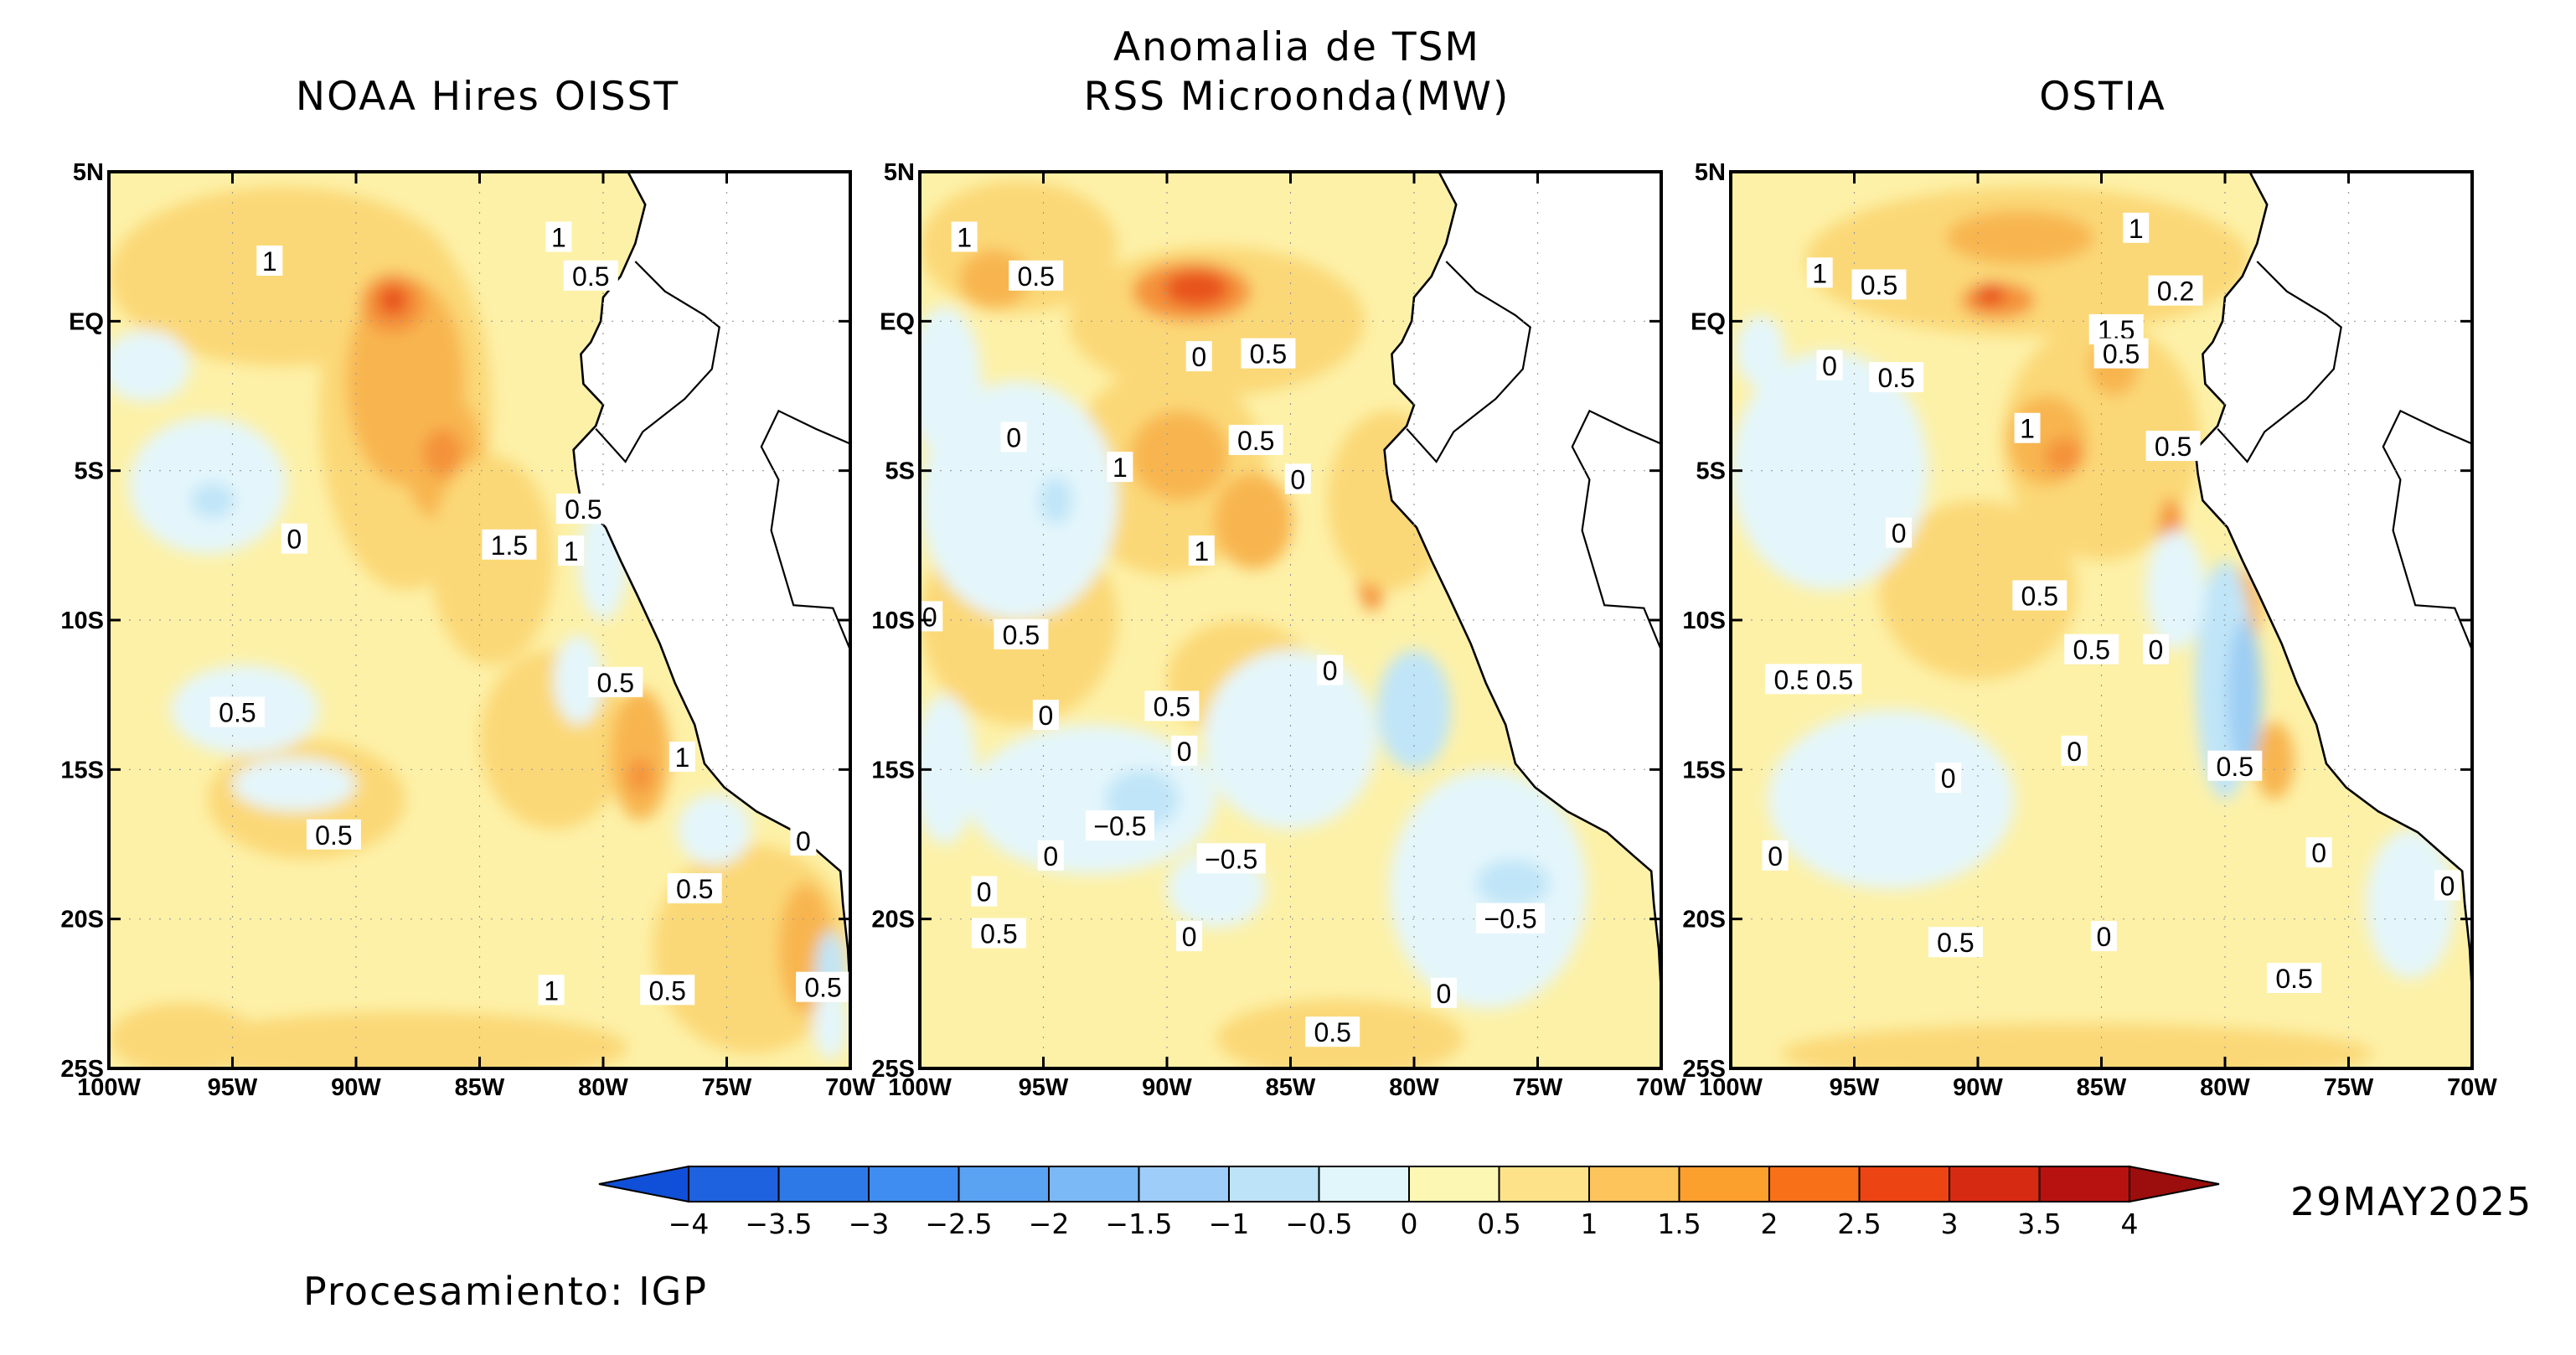  Describe the element at coordinates (1318, 1224) in the screenshot. I see `colorbar-label: −0.5` at that location.